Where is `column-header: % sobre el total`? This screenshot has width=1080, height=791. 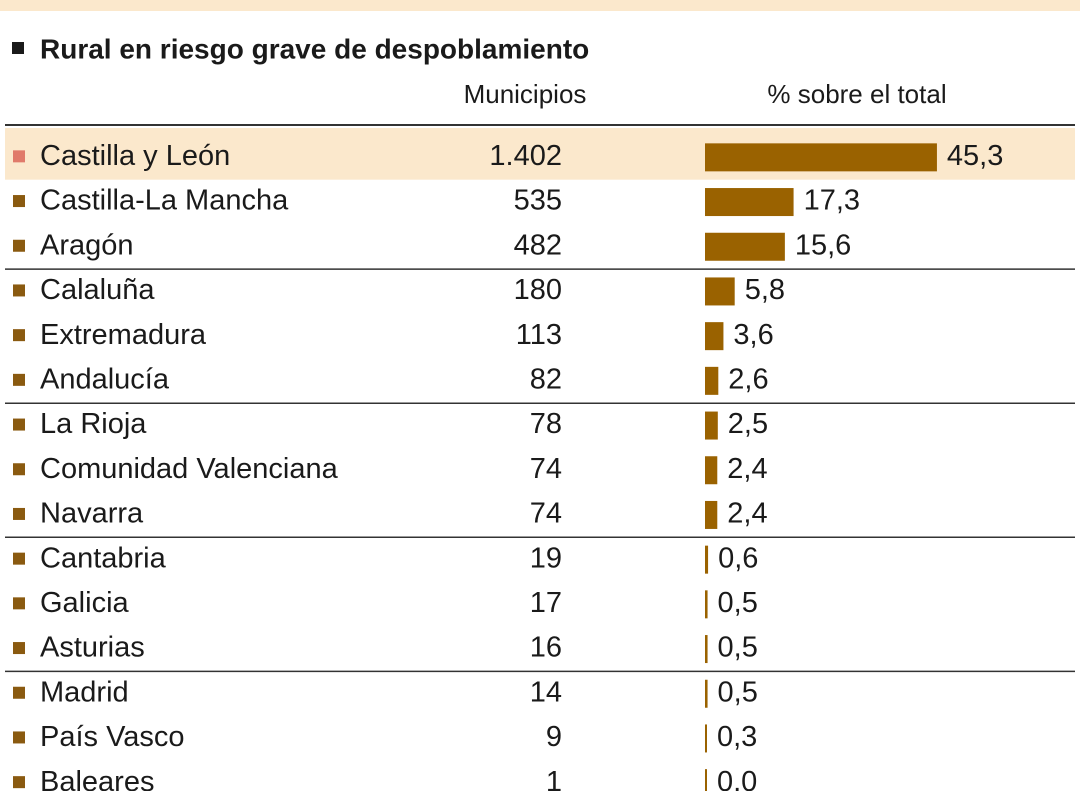
column-header: % sobre el total is located at coordinates (856, 94).